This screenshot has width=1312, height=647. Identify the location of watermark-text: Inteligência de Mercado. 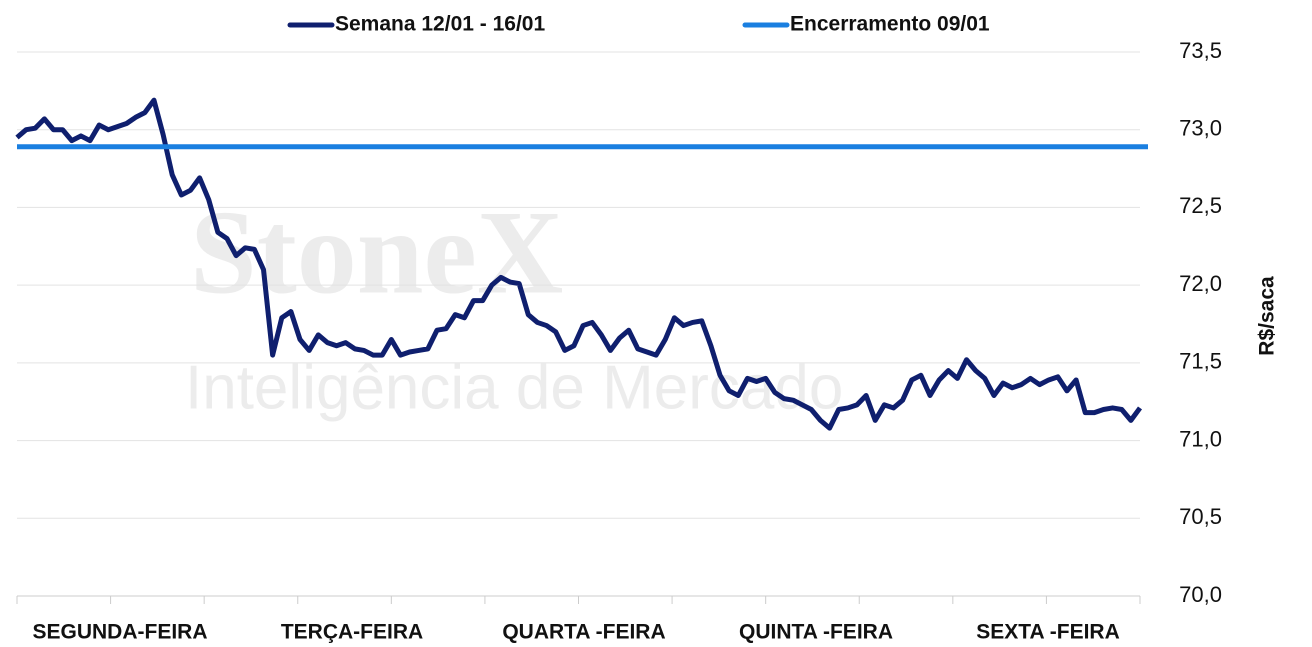
(514, 387).